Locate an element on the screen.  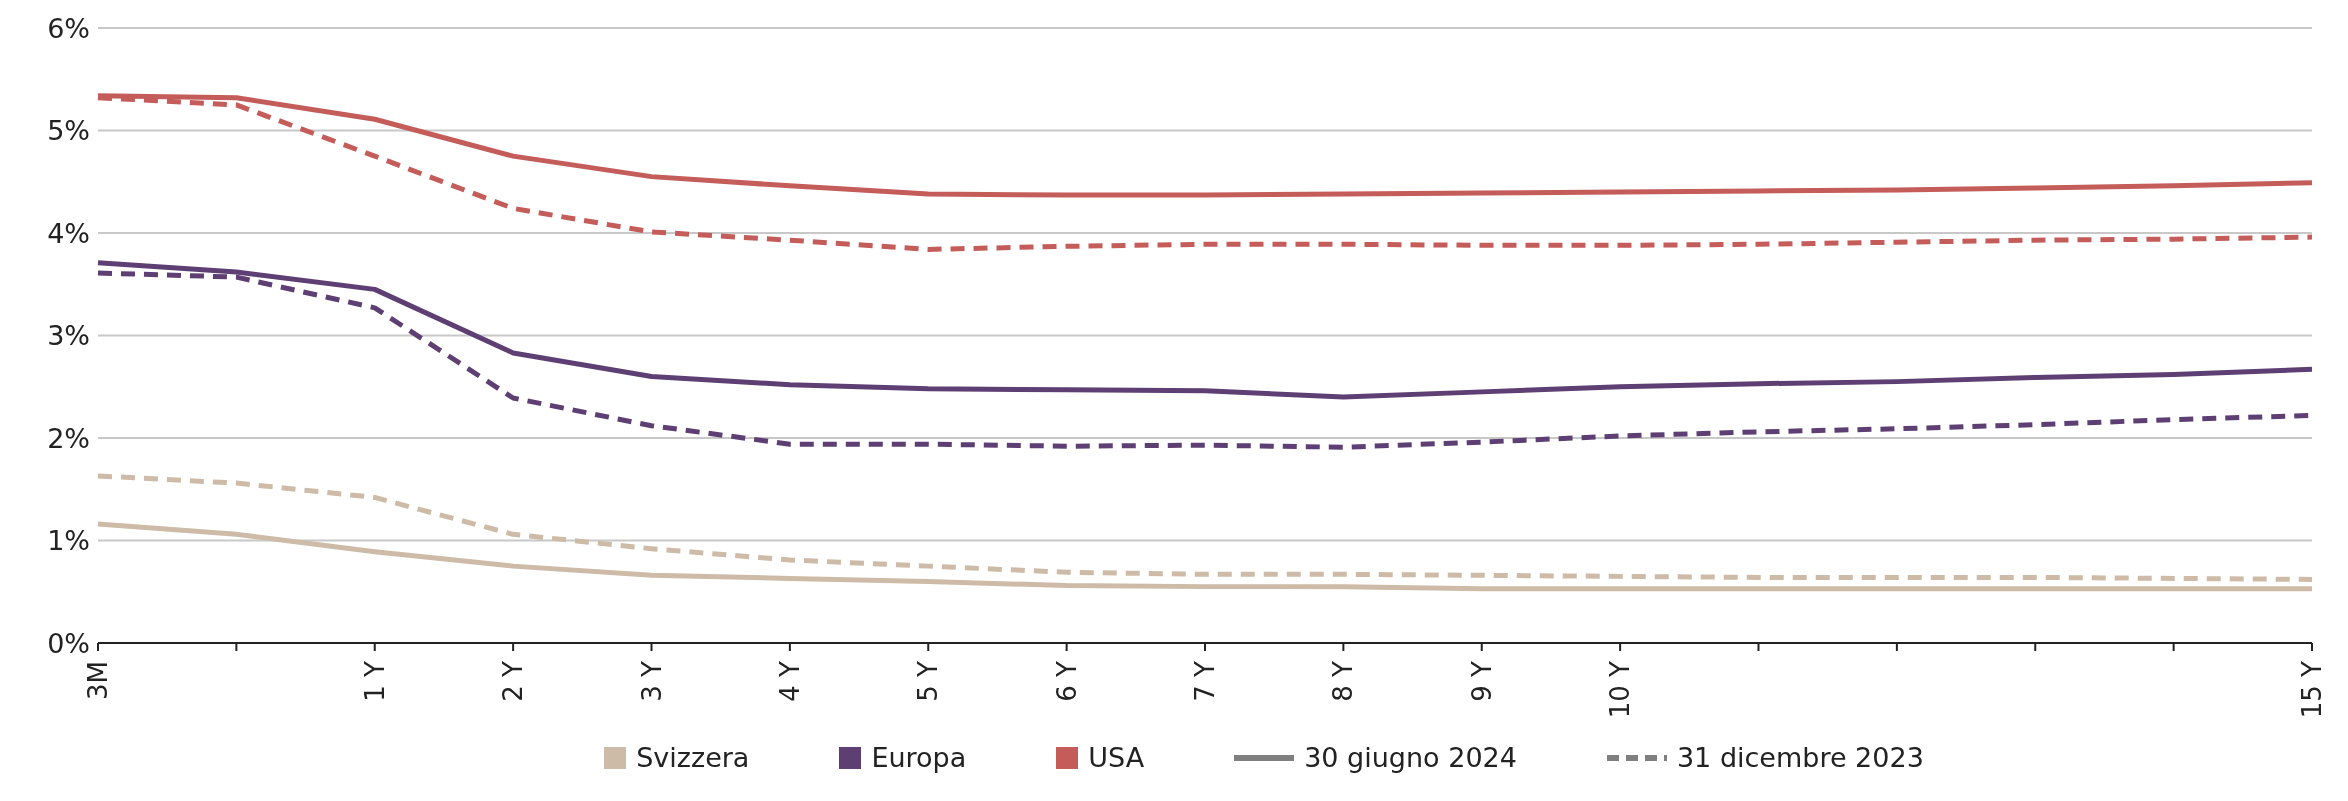
y-tick-label: 2% is located at coordinates (68, 438).